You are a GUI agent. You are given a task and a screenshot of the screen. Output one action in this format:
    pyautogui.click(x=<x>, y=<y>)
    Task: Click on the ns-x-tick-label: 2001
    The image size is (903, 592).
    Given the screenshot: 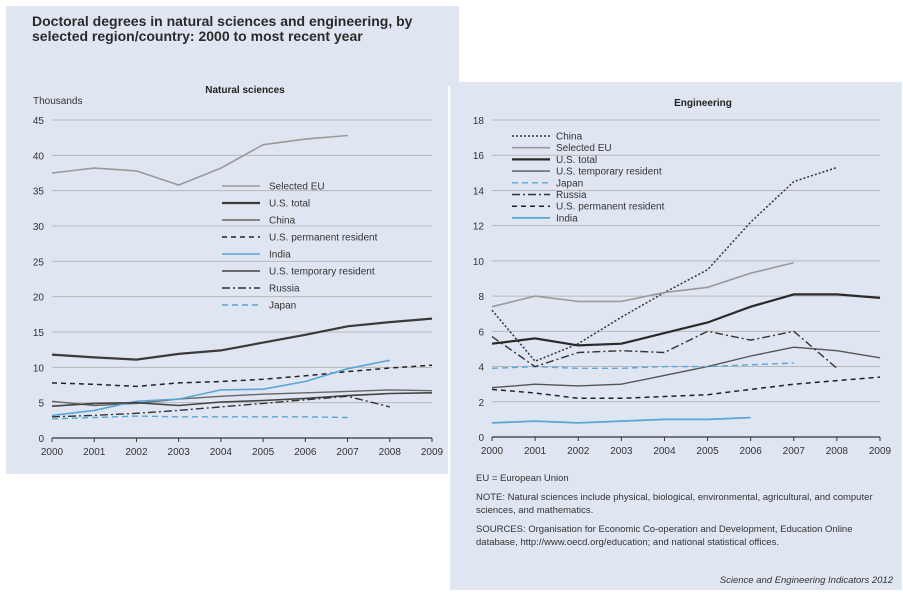 What is the action you would take?
    pyautogui.click(x=94, y=452)
    